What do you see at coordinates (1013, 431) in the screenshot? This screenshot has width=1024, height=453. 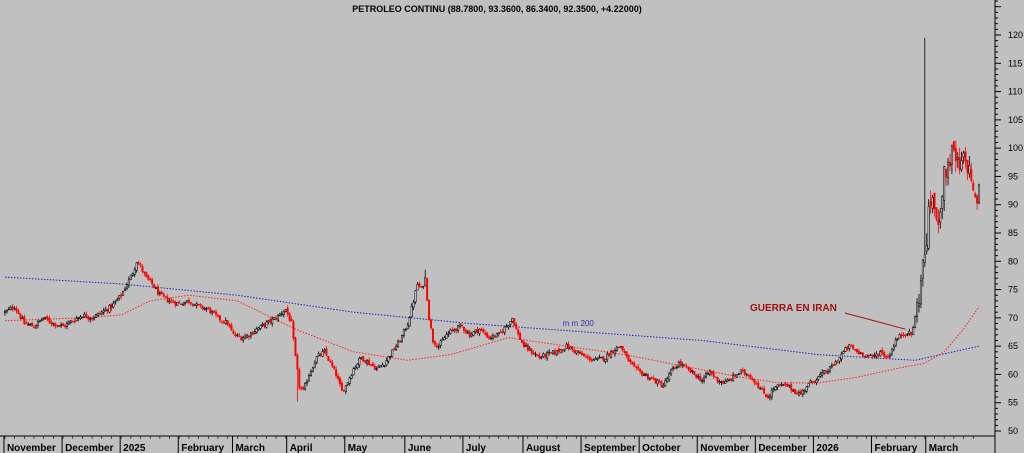 I see `y-tick-label: 50` at bounding box center [1013, 431].